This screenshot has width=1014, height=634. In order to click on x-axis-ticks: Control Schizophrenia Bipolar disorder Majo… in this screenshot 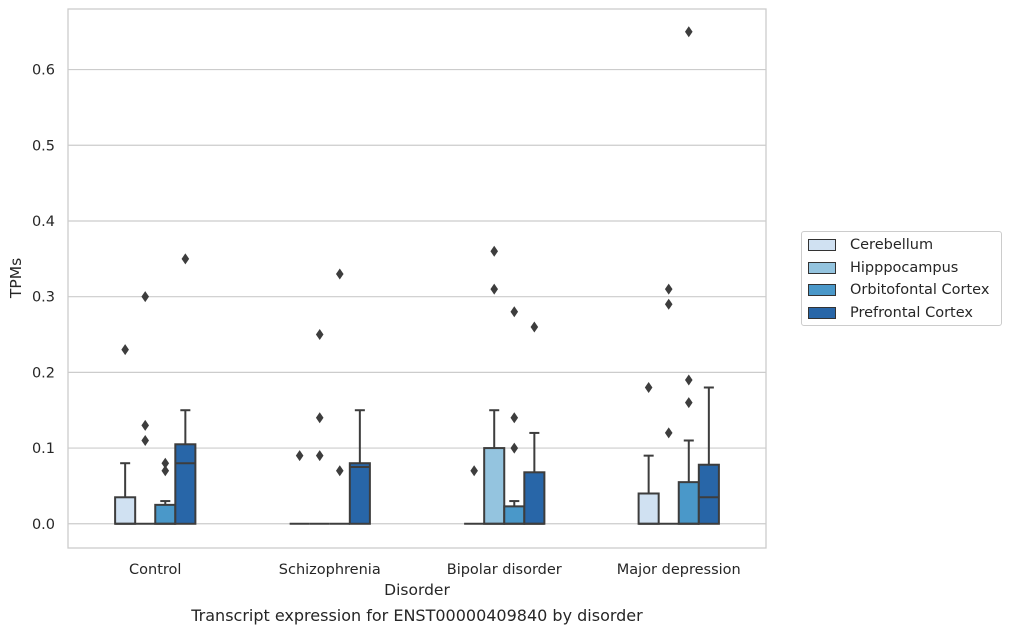, I will do `click(435, 570)`.